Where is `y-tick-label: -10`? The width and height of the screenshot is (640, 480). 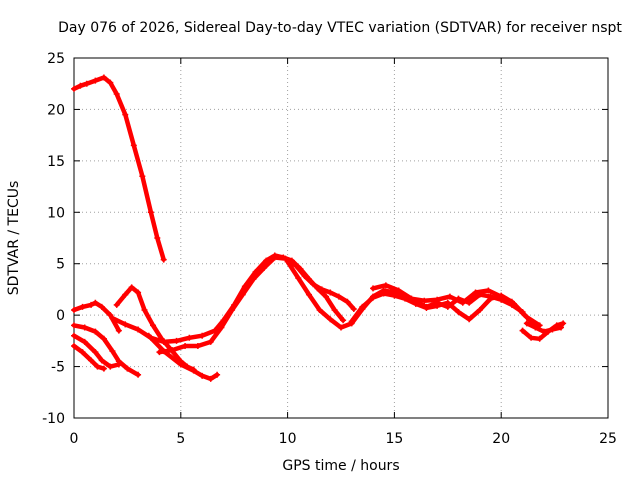 y-tick-label: -10 is located at coordinates (53, 419).